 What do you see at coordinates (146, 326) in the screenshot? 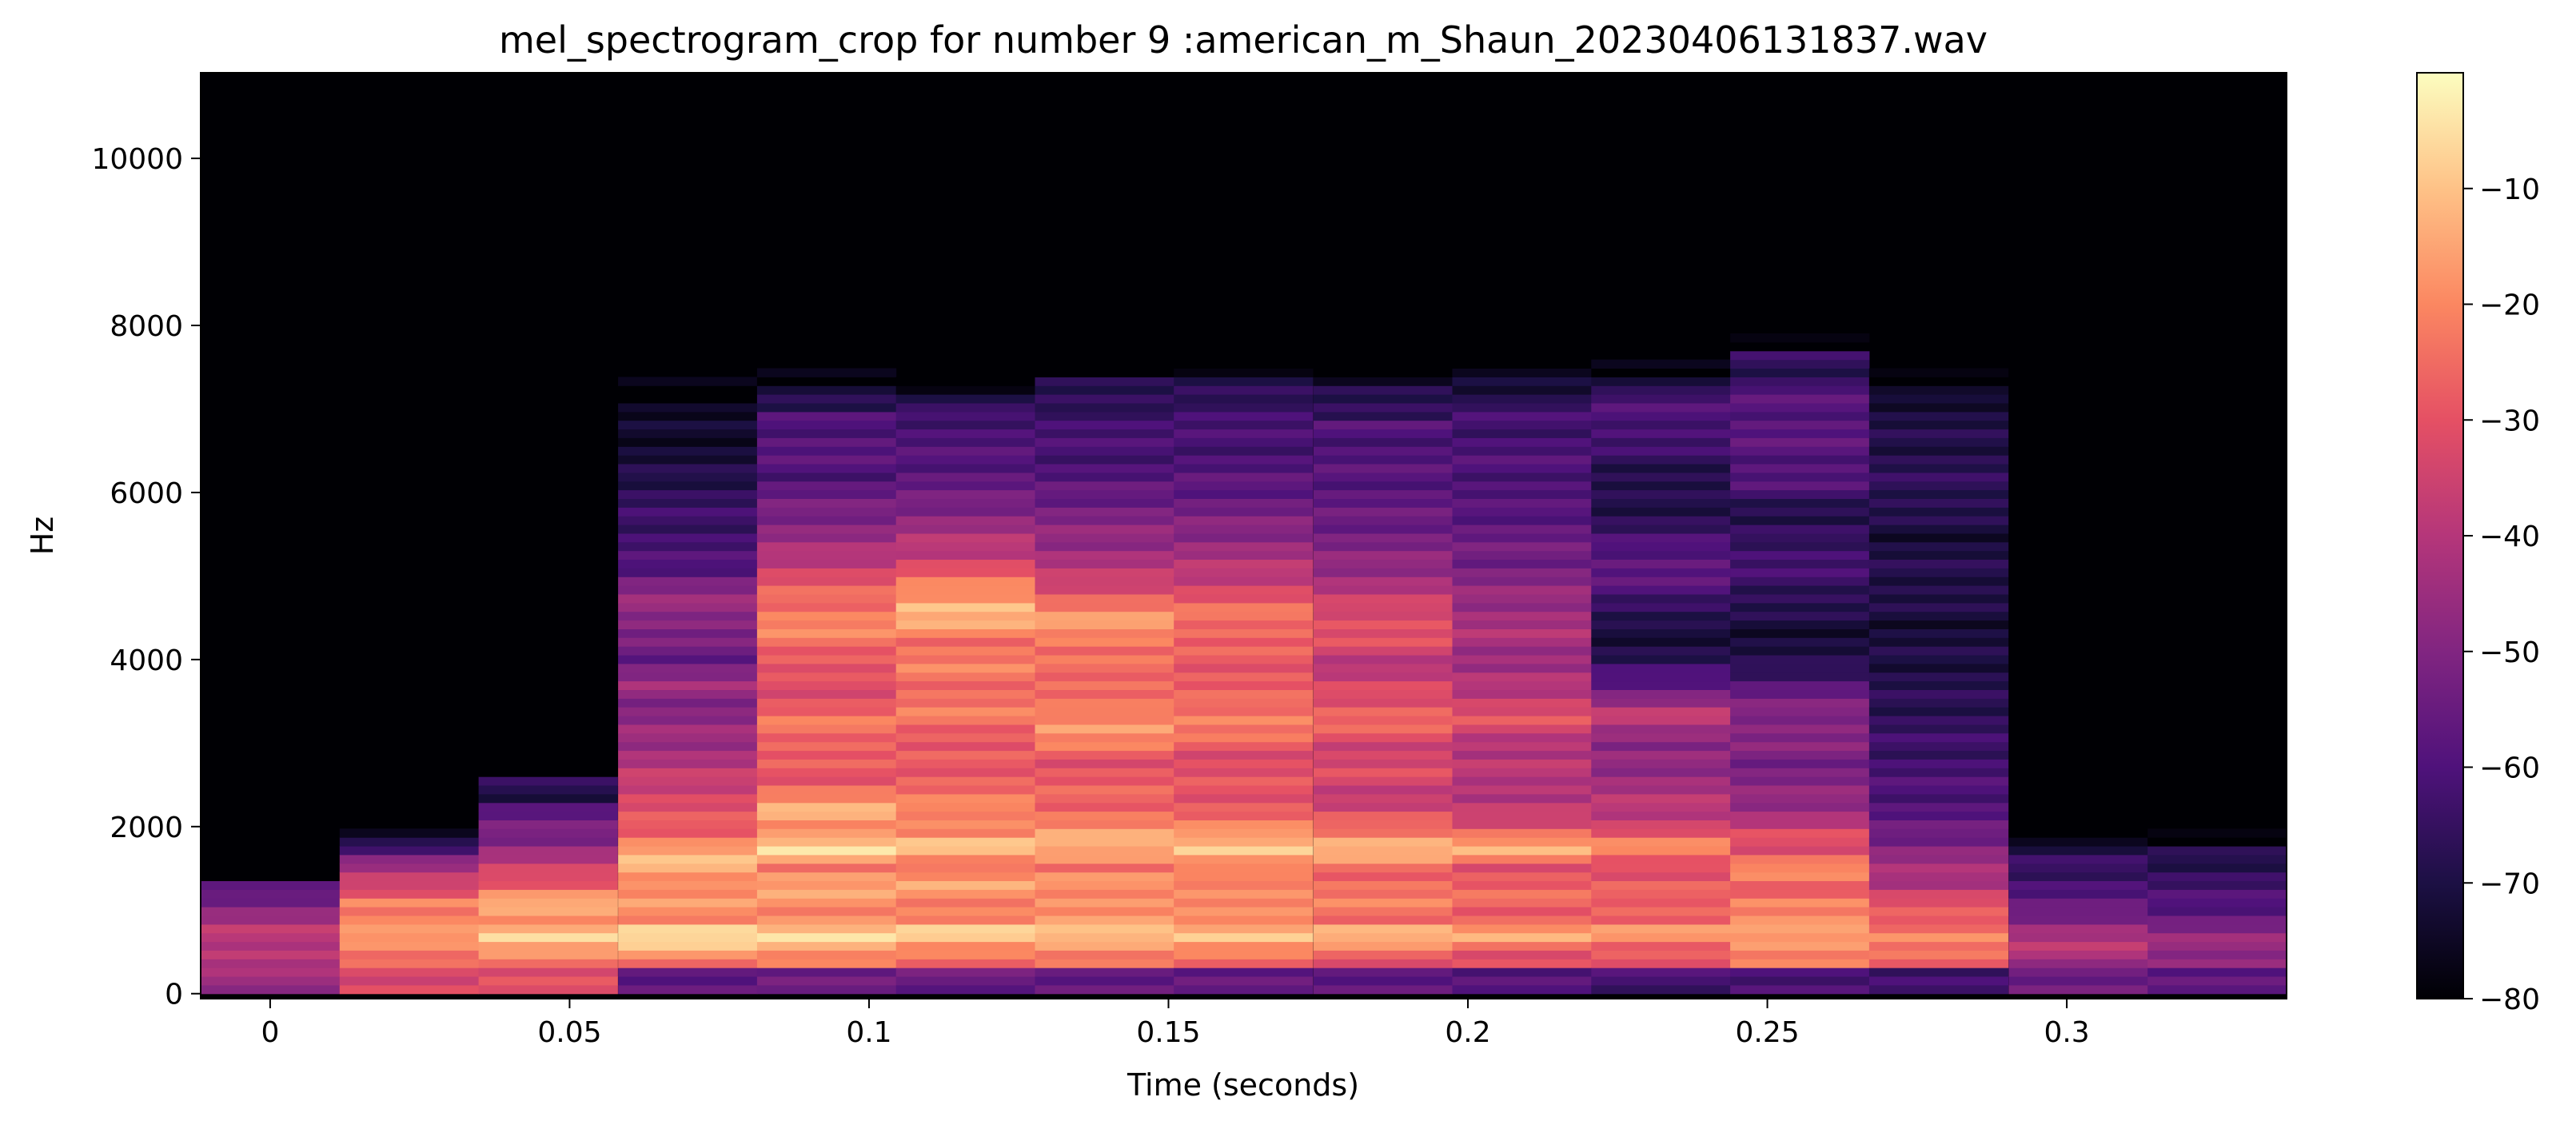
I see `y-tick-label: 8000` at bounding box center [146, 326].